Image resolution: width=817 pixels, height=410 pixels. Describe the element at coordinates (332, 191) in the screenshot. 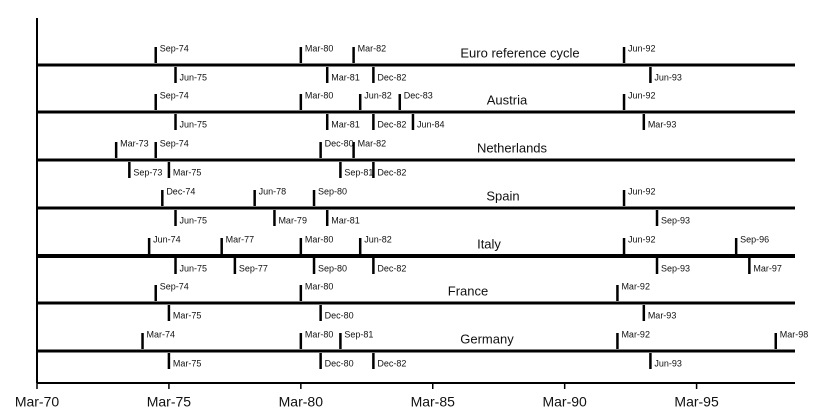

I see `peak-label: Sep-80` at that location.